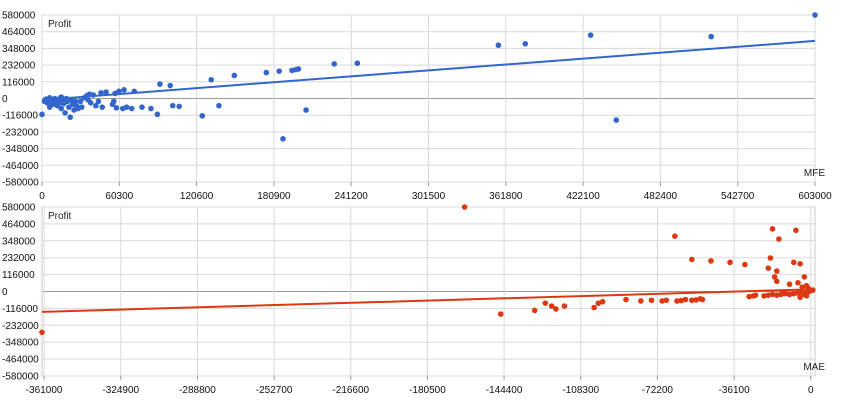  I want to click on chart2-x-tick-label: -288800, so click(197, 390).